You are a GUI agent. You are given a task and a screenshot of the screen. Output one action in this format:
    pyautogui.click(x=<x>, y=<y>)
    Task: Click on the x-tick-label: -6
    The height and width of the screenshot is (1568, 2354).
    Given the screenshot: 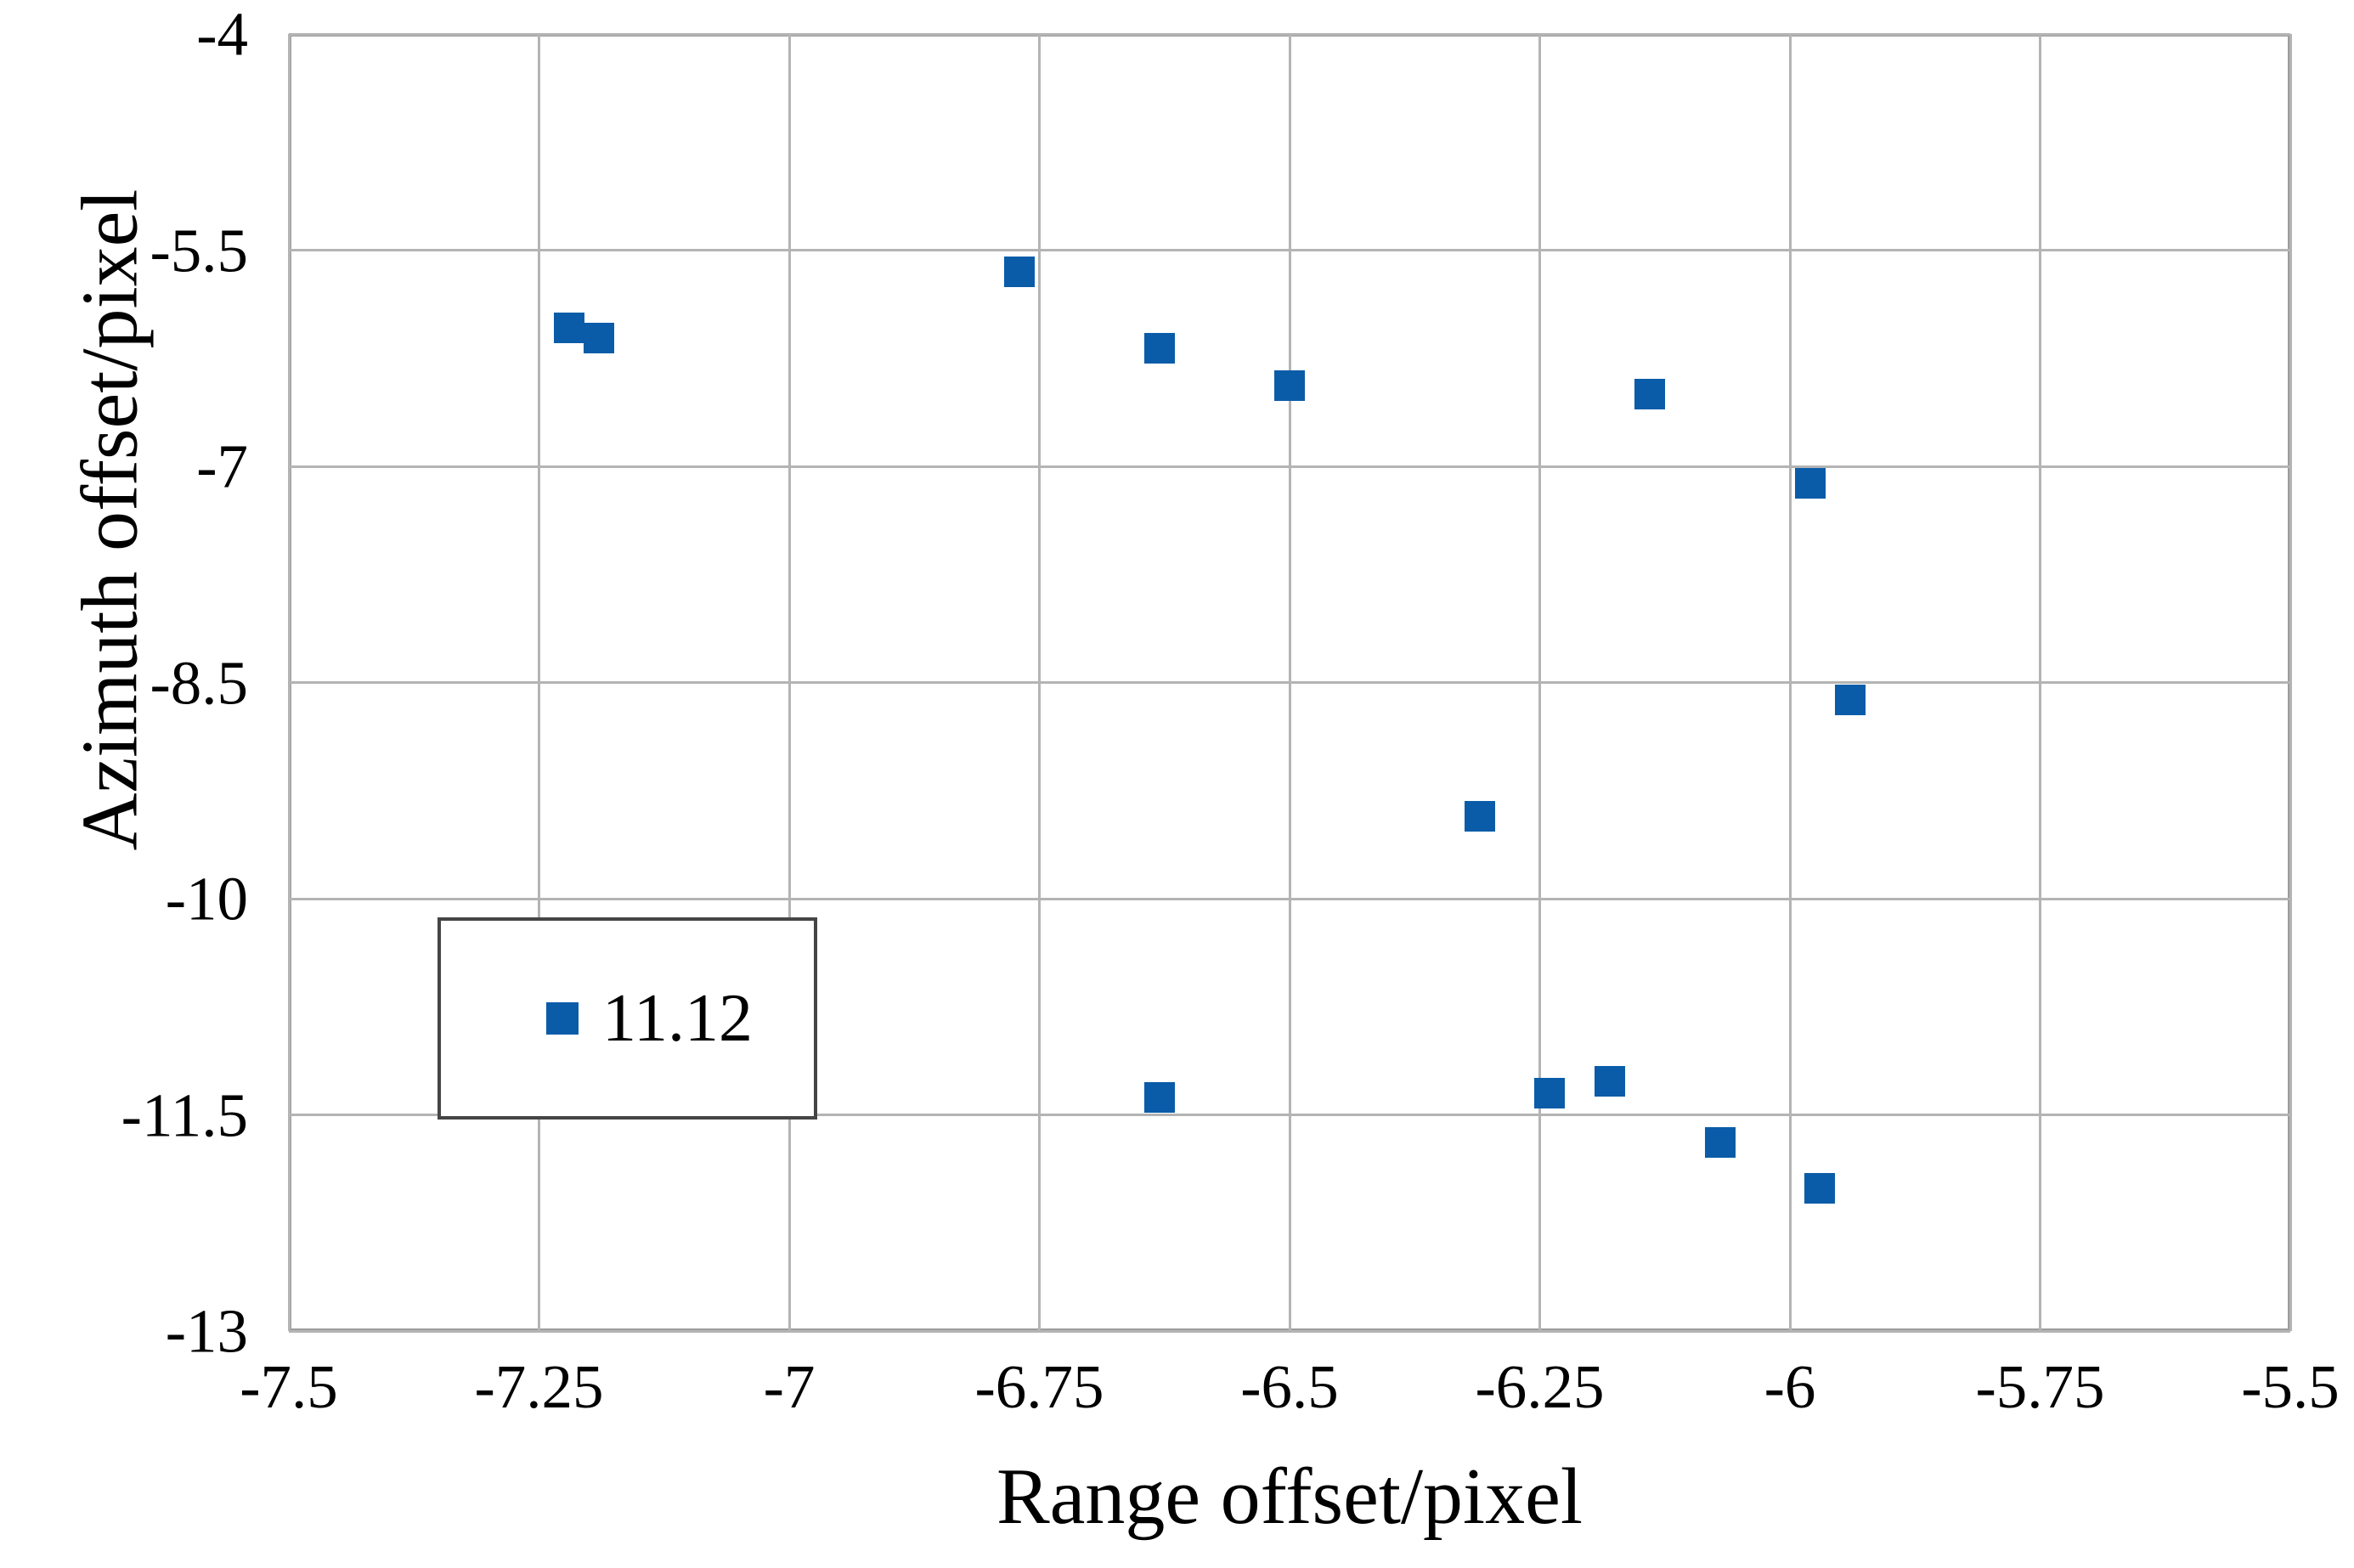 What is the action you would take?
    pyautogui.click(x=1790, y=1387)
    